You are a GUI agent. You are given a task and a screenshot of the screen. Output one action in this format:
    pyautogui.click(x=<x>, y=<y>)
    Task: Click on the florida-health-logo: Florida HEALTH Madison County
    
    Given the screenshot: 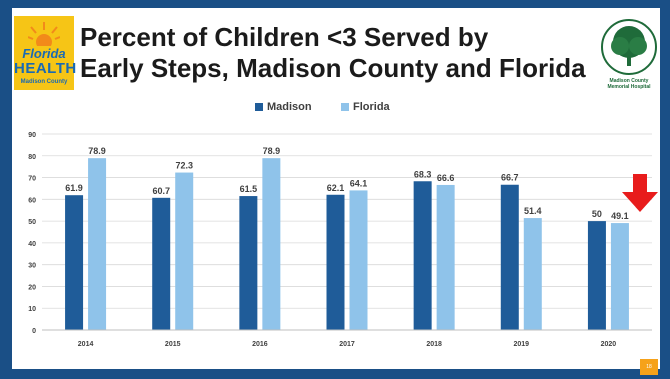 What is the action you would take?
    pyautogui.click(x=45, y=53)
    